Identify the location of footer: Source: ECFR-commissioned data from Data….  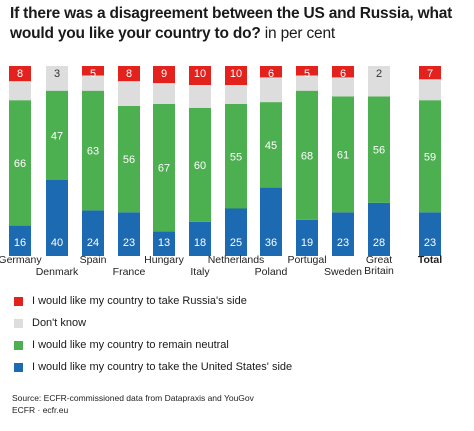
(133, 404).